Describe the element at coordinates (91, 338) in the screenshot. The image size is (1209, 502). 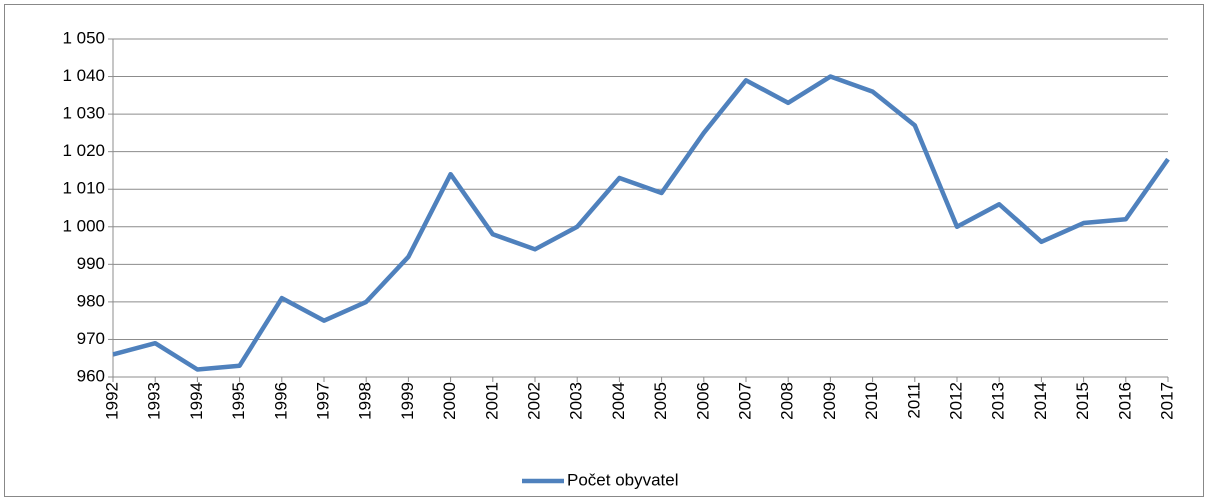
I see `y-tick-label: 970` at that location.